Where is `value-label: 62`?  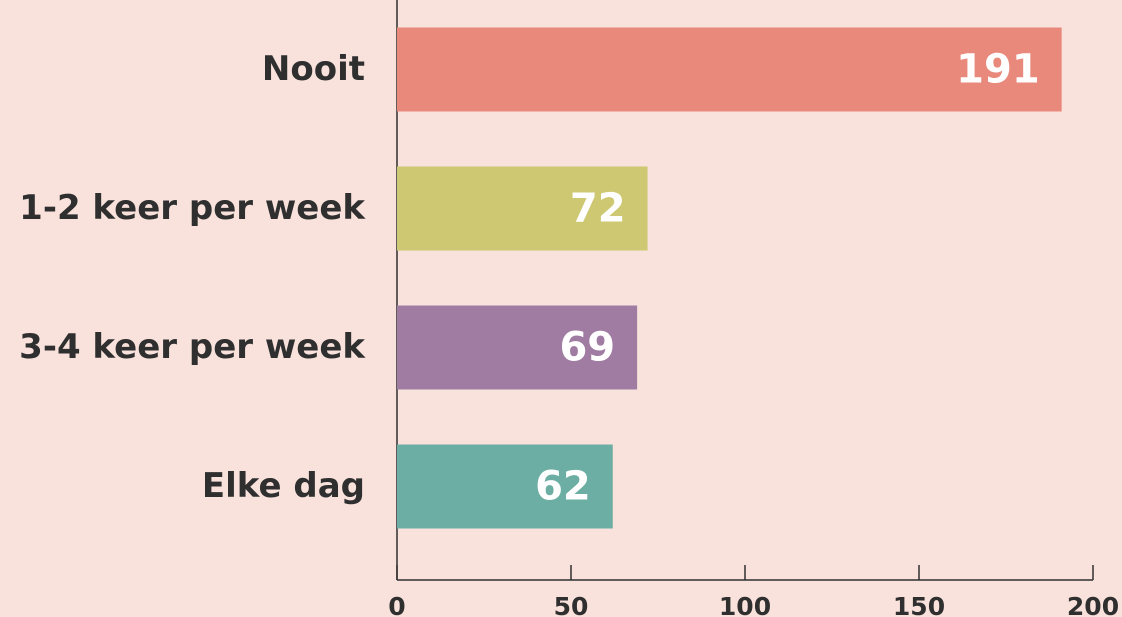 value-label: 62 is located at coordinates (563, 487).